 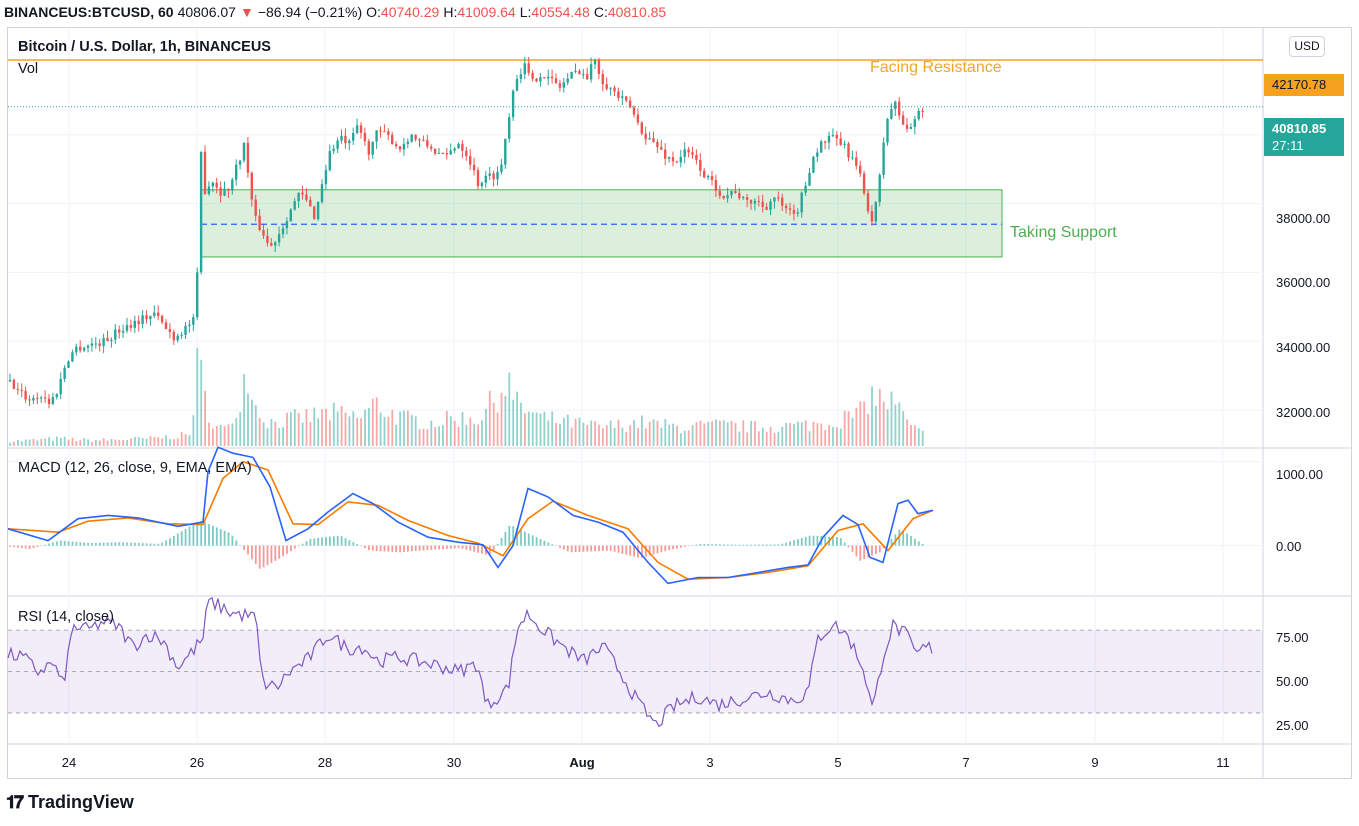 What do you see at coordinates (1095, 762) in the screenshot?
I see `time-tick: 9` at bounding box center [1095, 762].